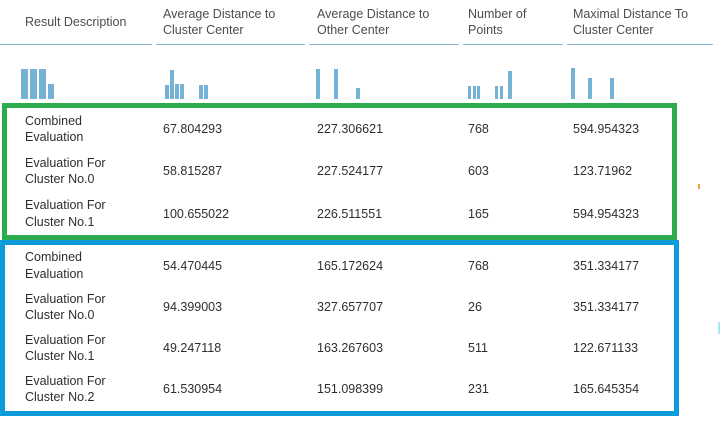  I want to click on column-header-result-description: Result Description, so click(76, 22).